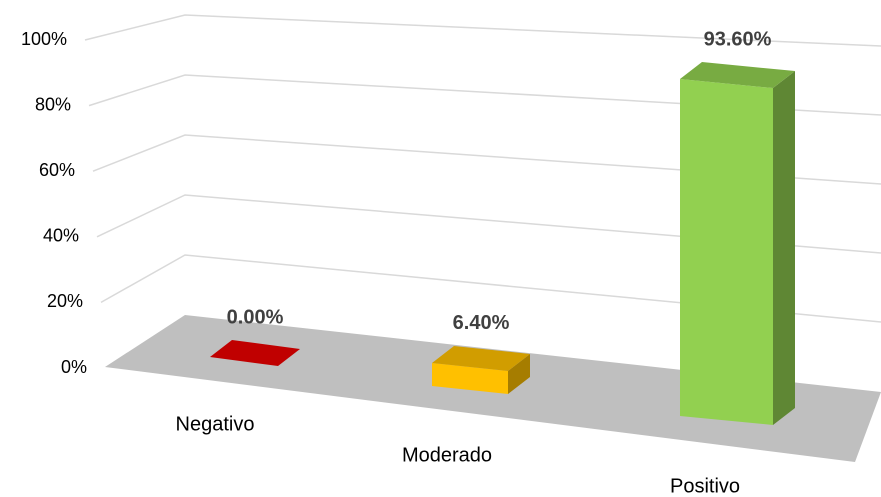  Describe the element at coordinates (255, 317) in the screenshot. I see `value-label: 0.00%` at that location.